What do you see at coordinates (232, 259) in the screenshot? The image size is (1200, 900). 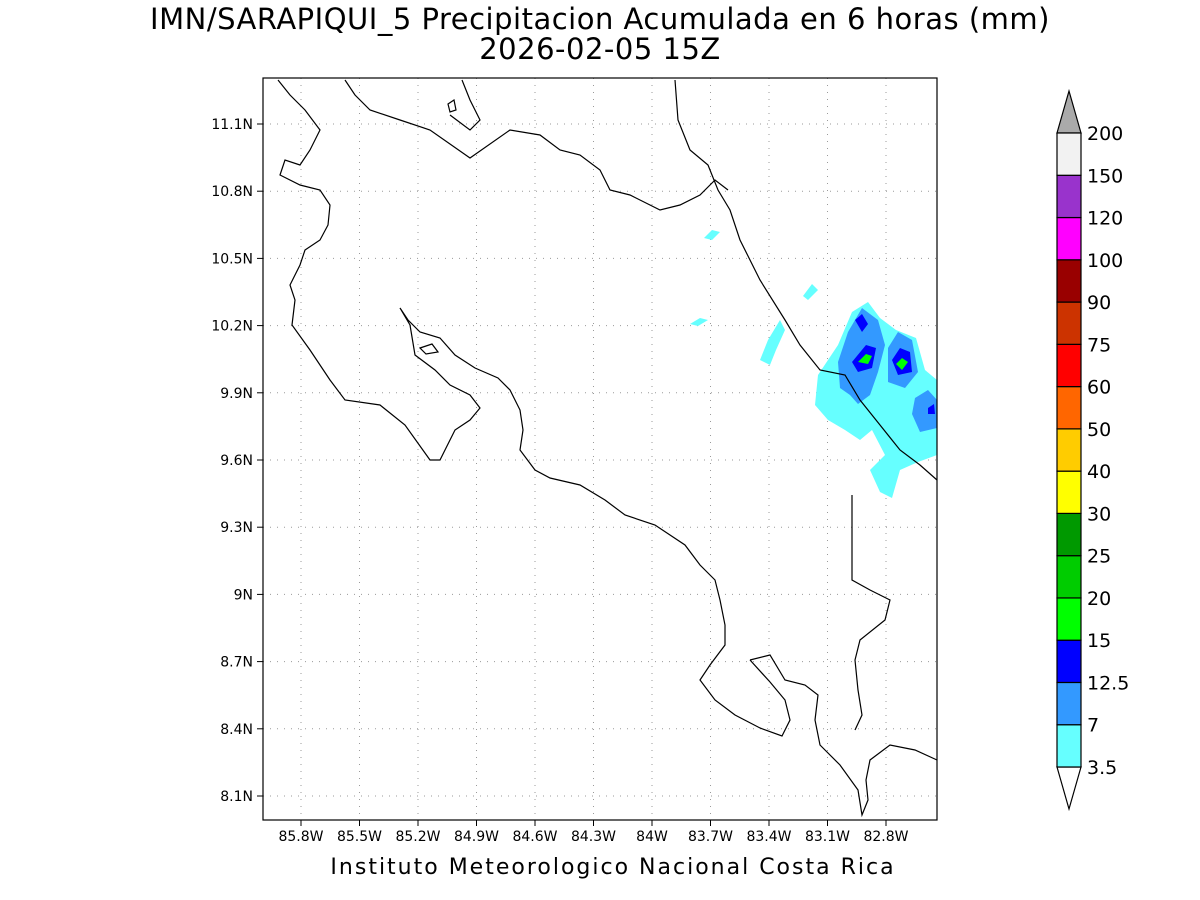 I see `lat-tick-label: 10.5N` at bounding box center [232, 259].